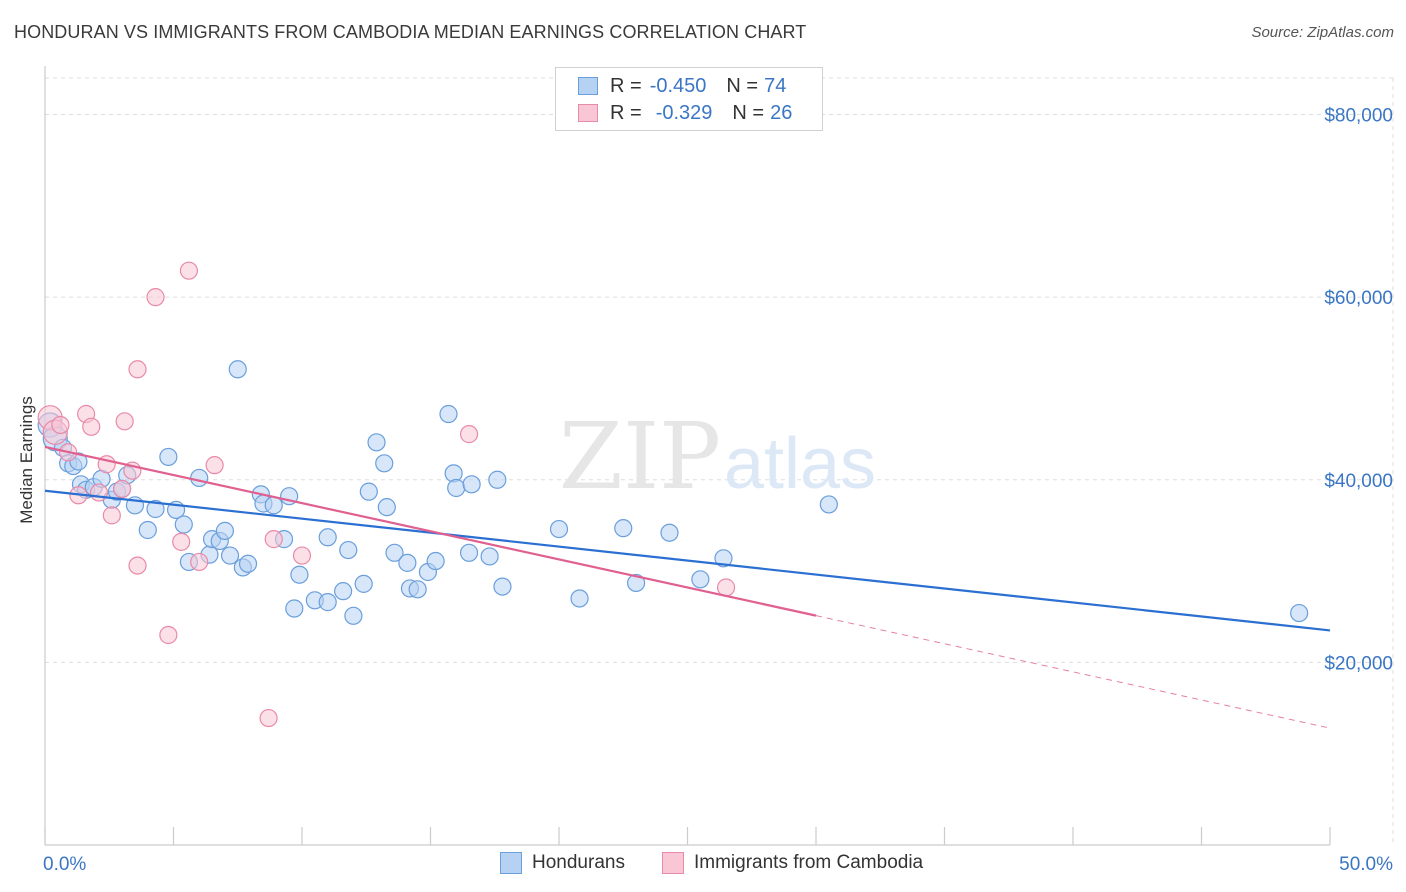  I want to click on legend-row-cambodia: R = -0.329 N = 26, so click(685, 113).